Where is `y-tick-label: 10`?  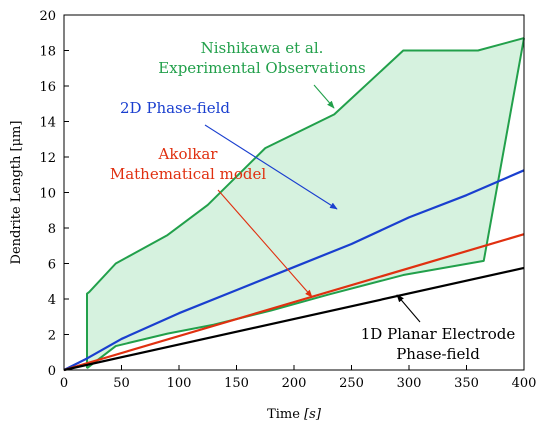
y-tick-label: 10 is located at coordinates (47, 194).